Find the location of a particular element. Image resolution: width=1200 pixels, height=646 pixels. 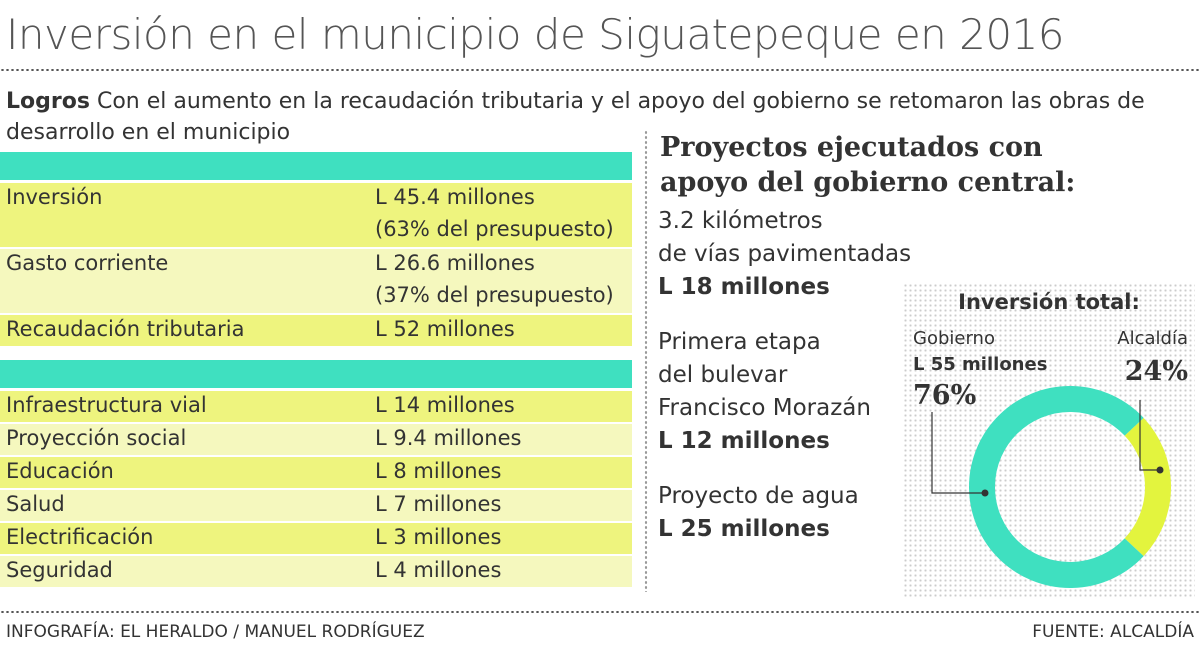

row-label: Educación is located at coordinates (60, 471).